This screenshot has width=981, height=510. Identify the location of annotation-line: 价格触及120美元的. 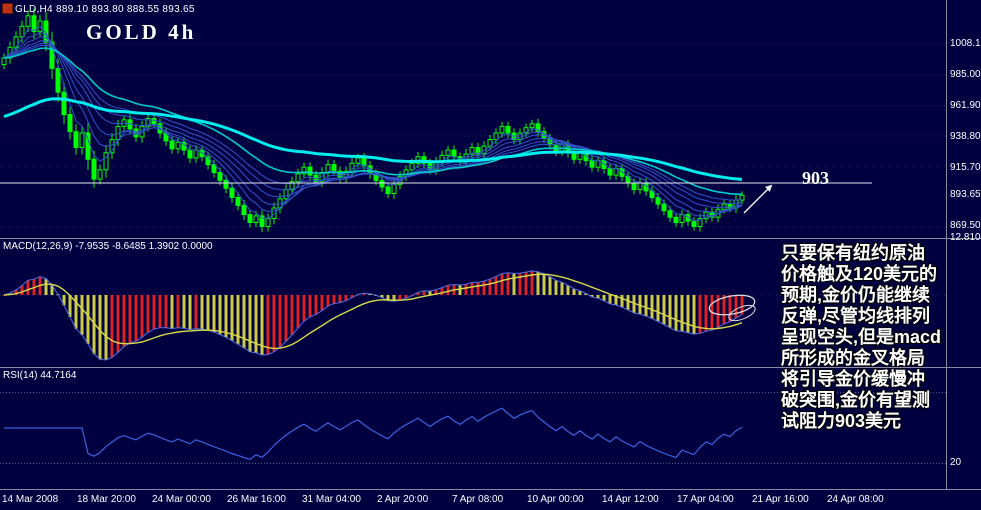
(859, 274).